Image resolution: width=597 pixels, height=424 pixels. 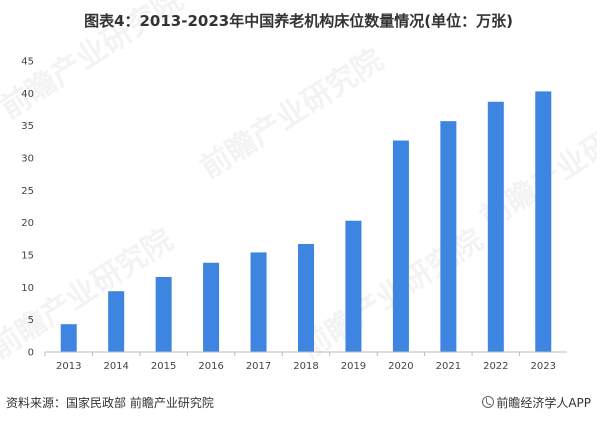 I want to click on x-tick-label: 2018, so click(x=305, y=366).